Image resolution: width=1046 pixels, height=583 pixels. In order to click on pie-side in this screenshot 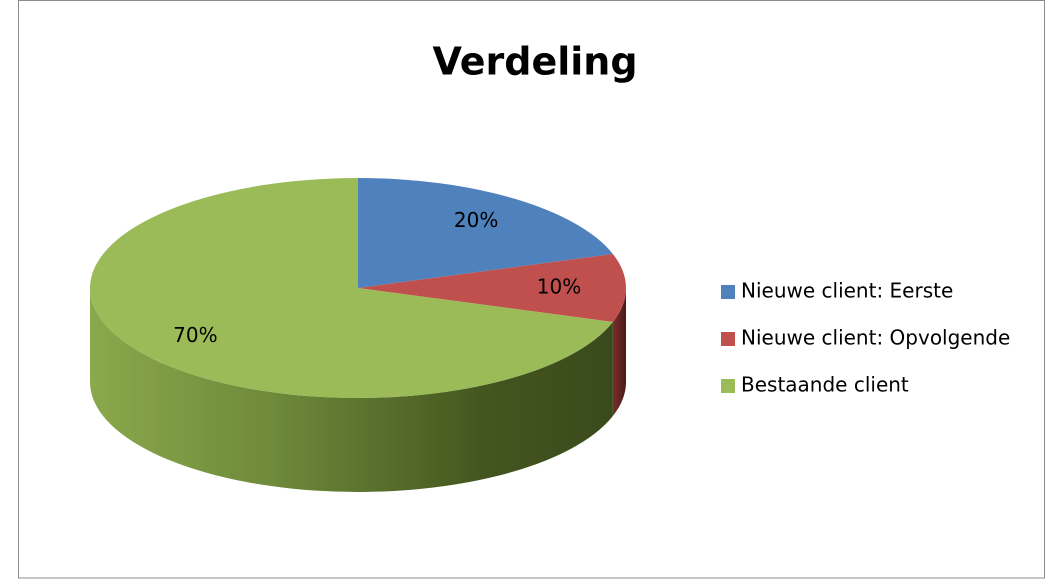, I will do `click(619, 352)`.